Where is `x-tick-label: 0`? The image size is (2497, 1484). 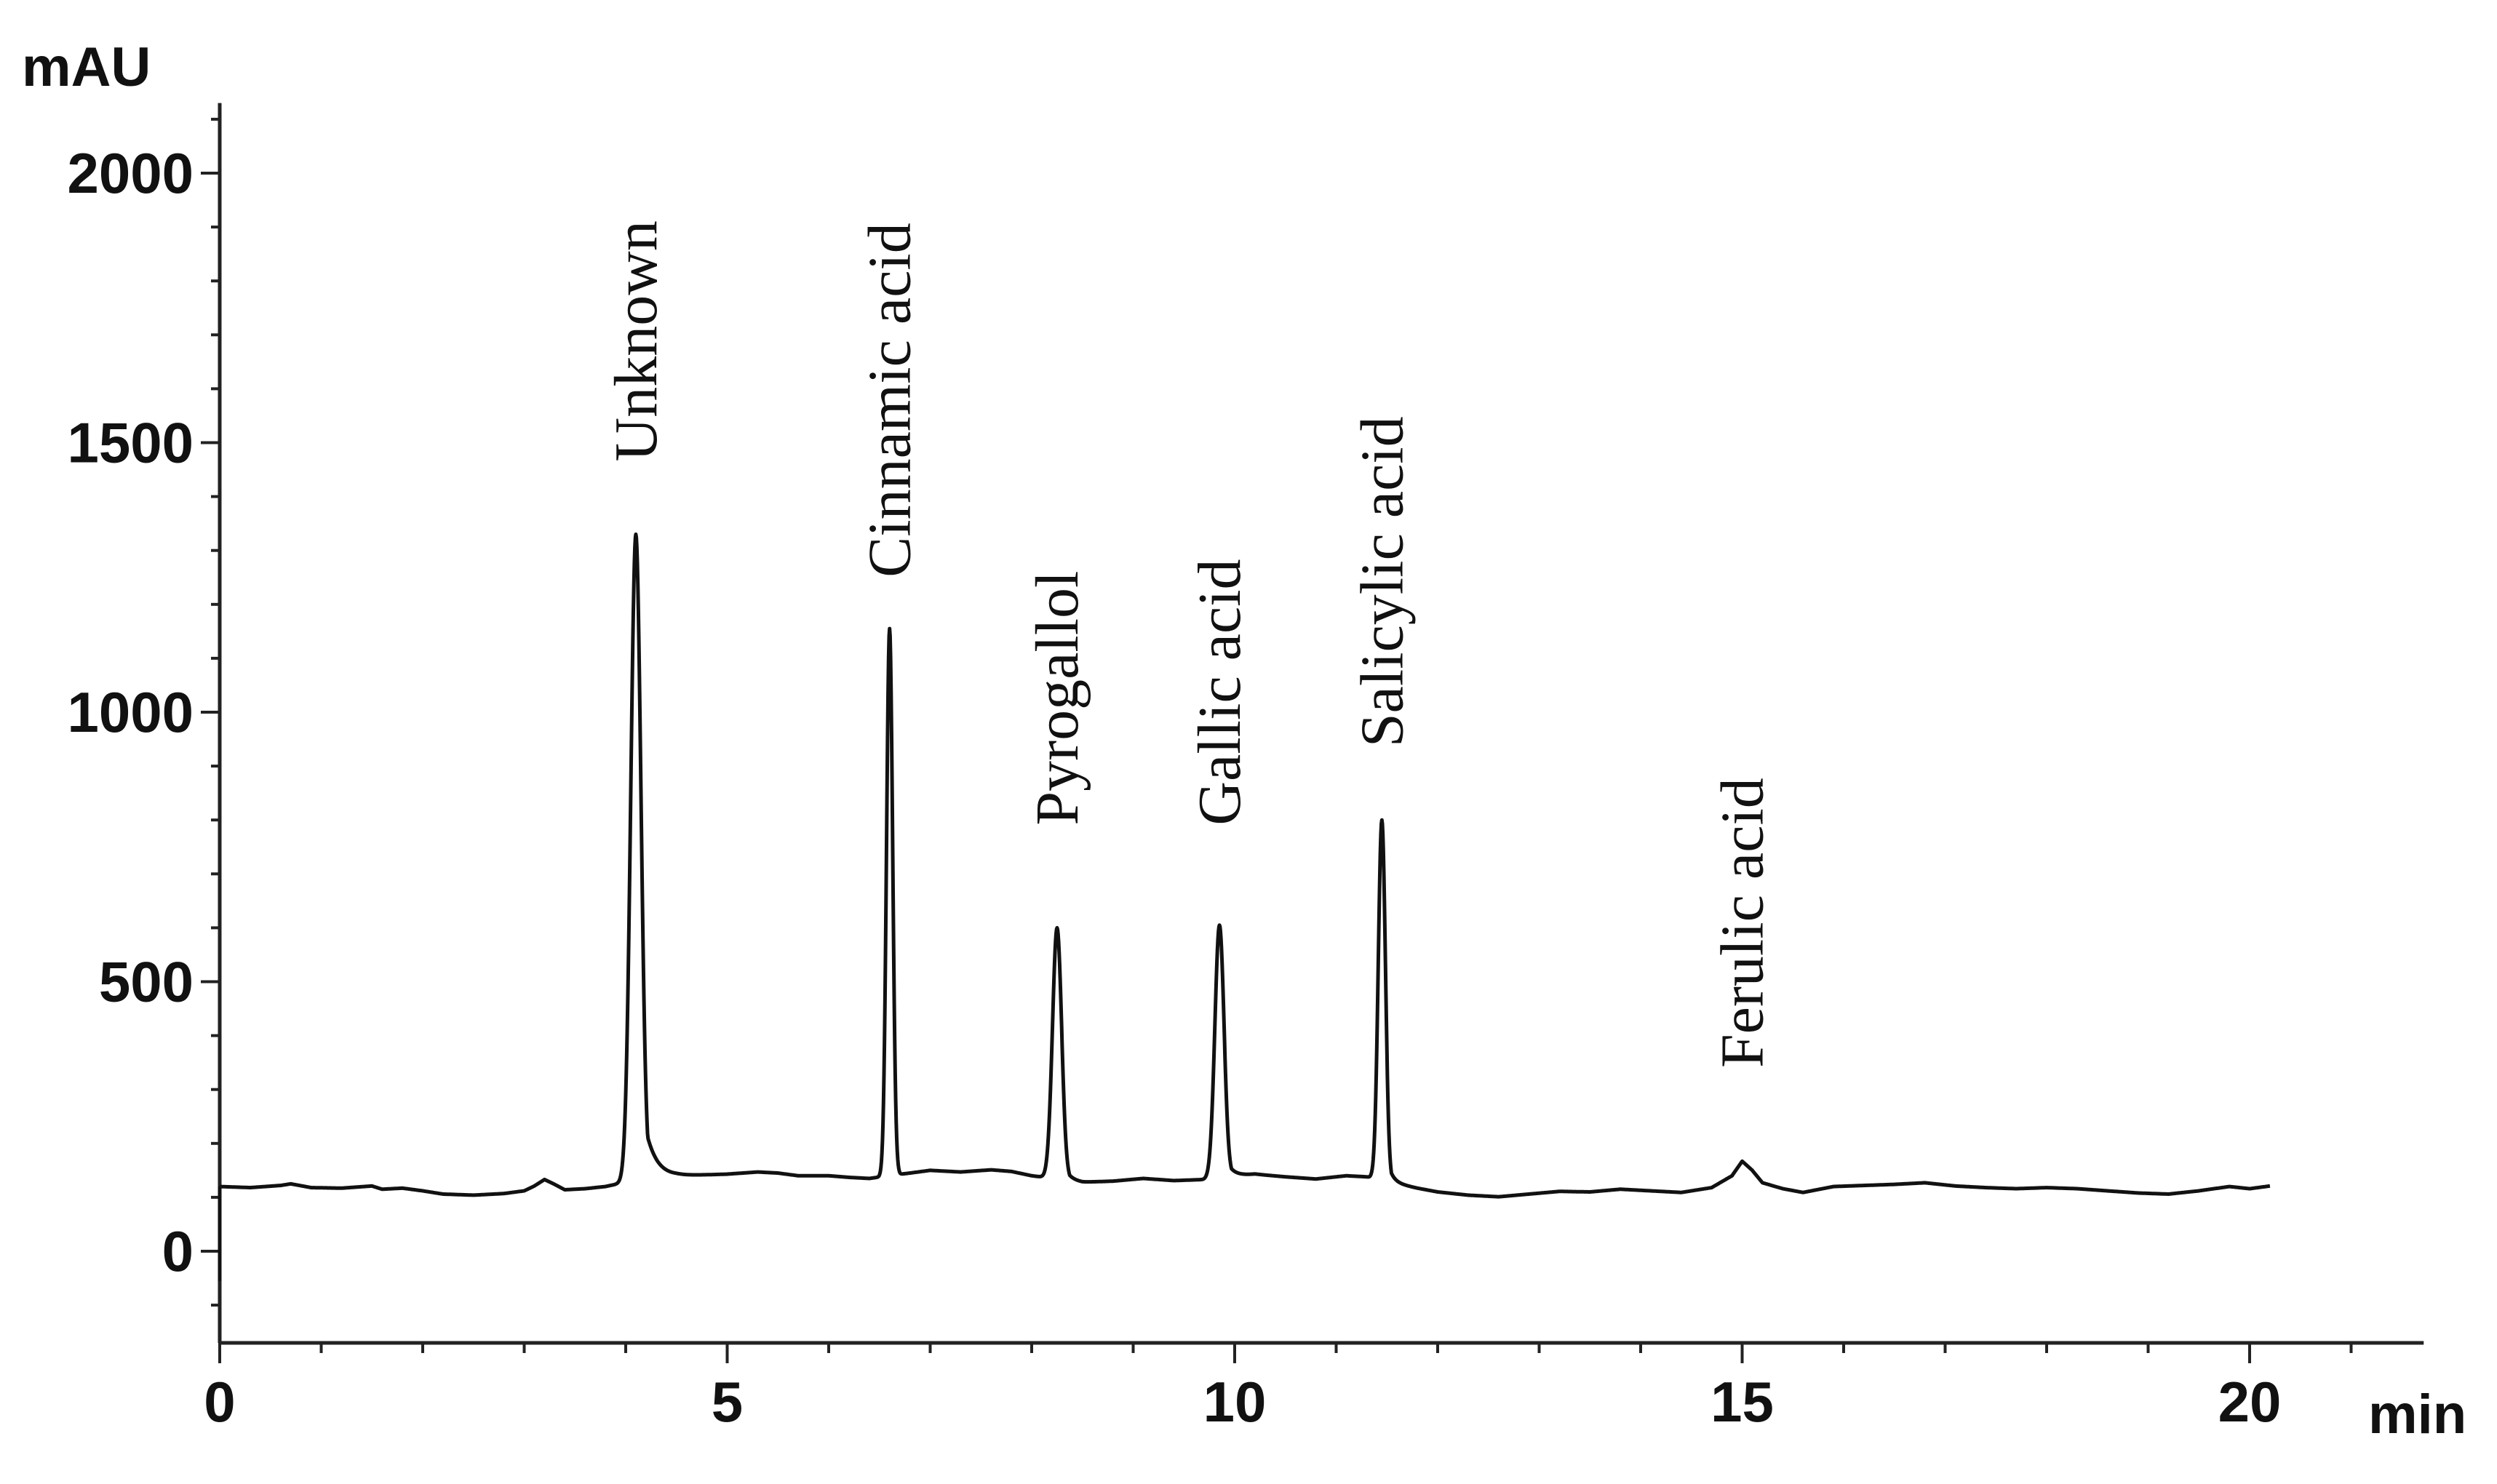
x-tick-label: 0 is located at coordinates (219, 1402).